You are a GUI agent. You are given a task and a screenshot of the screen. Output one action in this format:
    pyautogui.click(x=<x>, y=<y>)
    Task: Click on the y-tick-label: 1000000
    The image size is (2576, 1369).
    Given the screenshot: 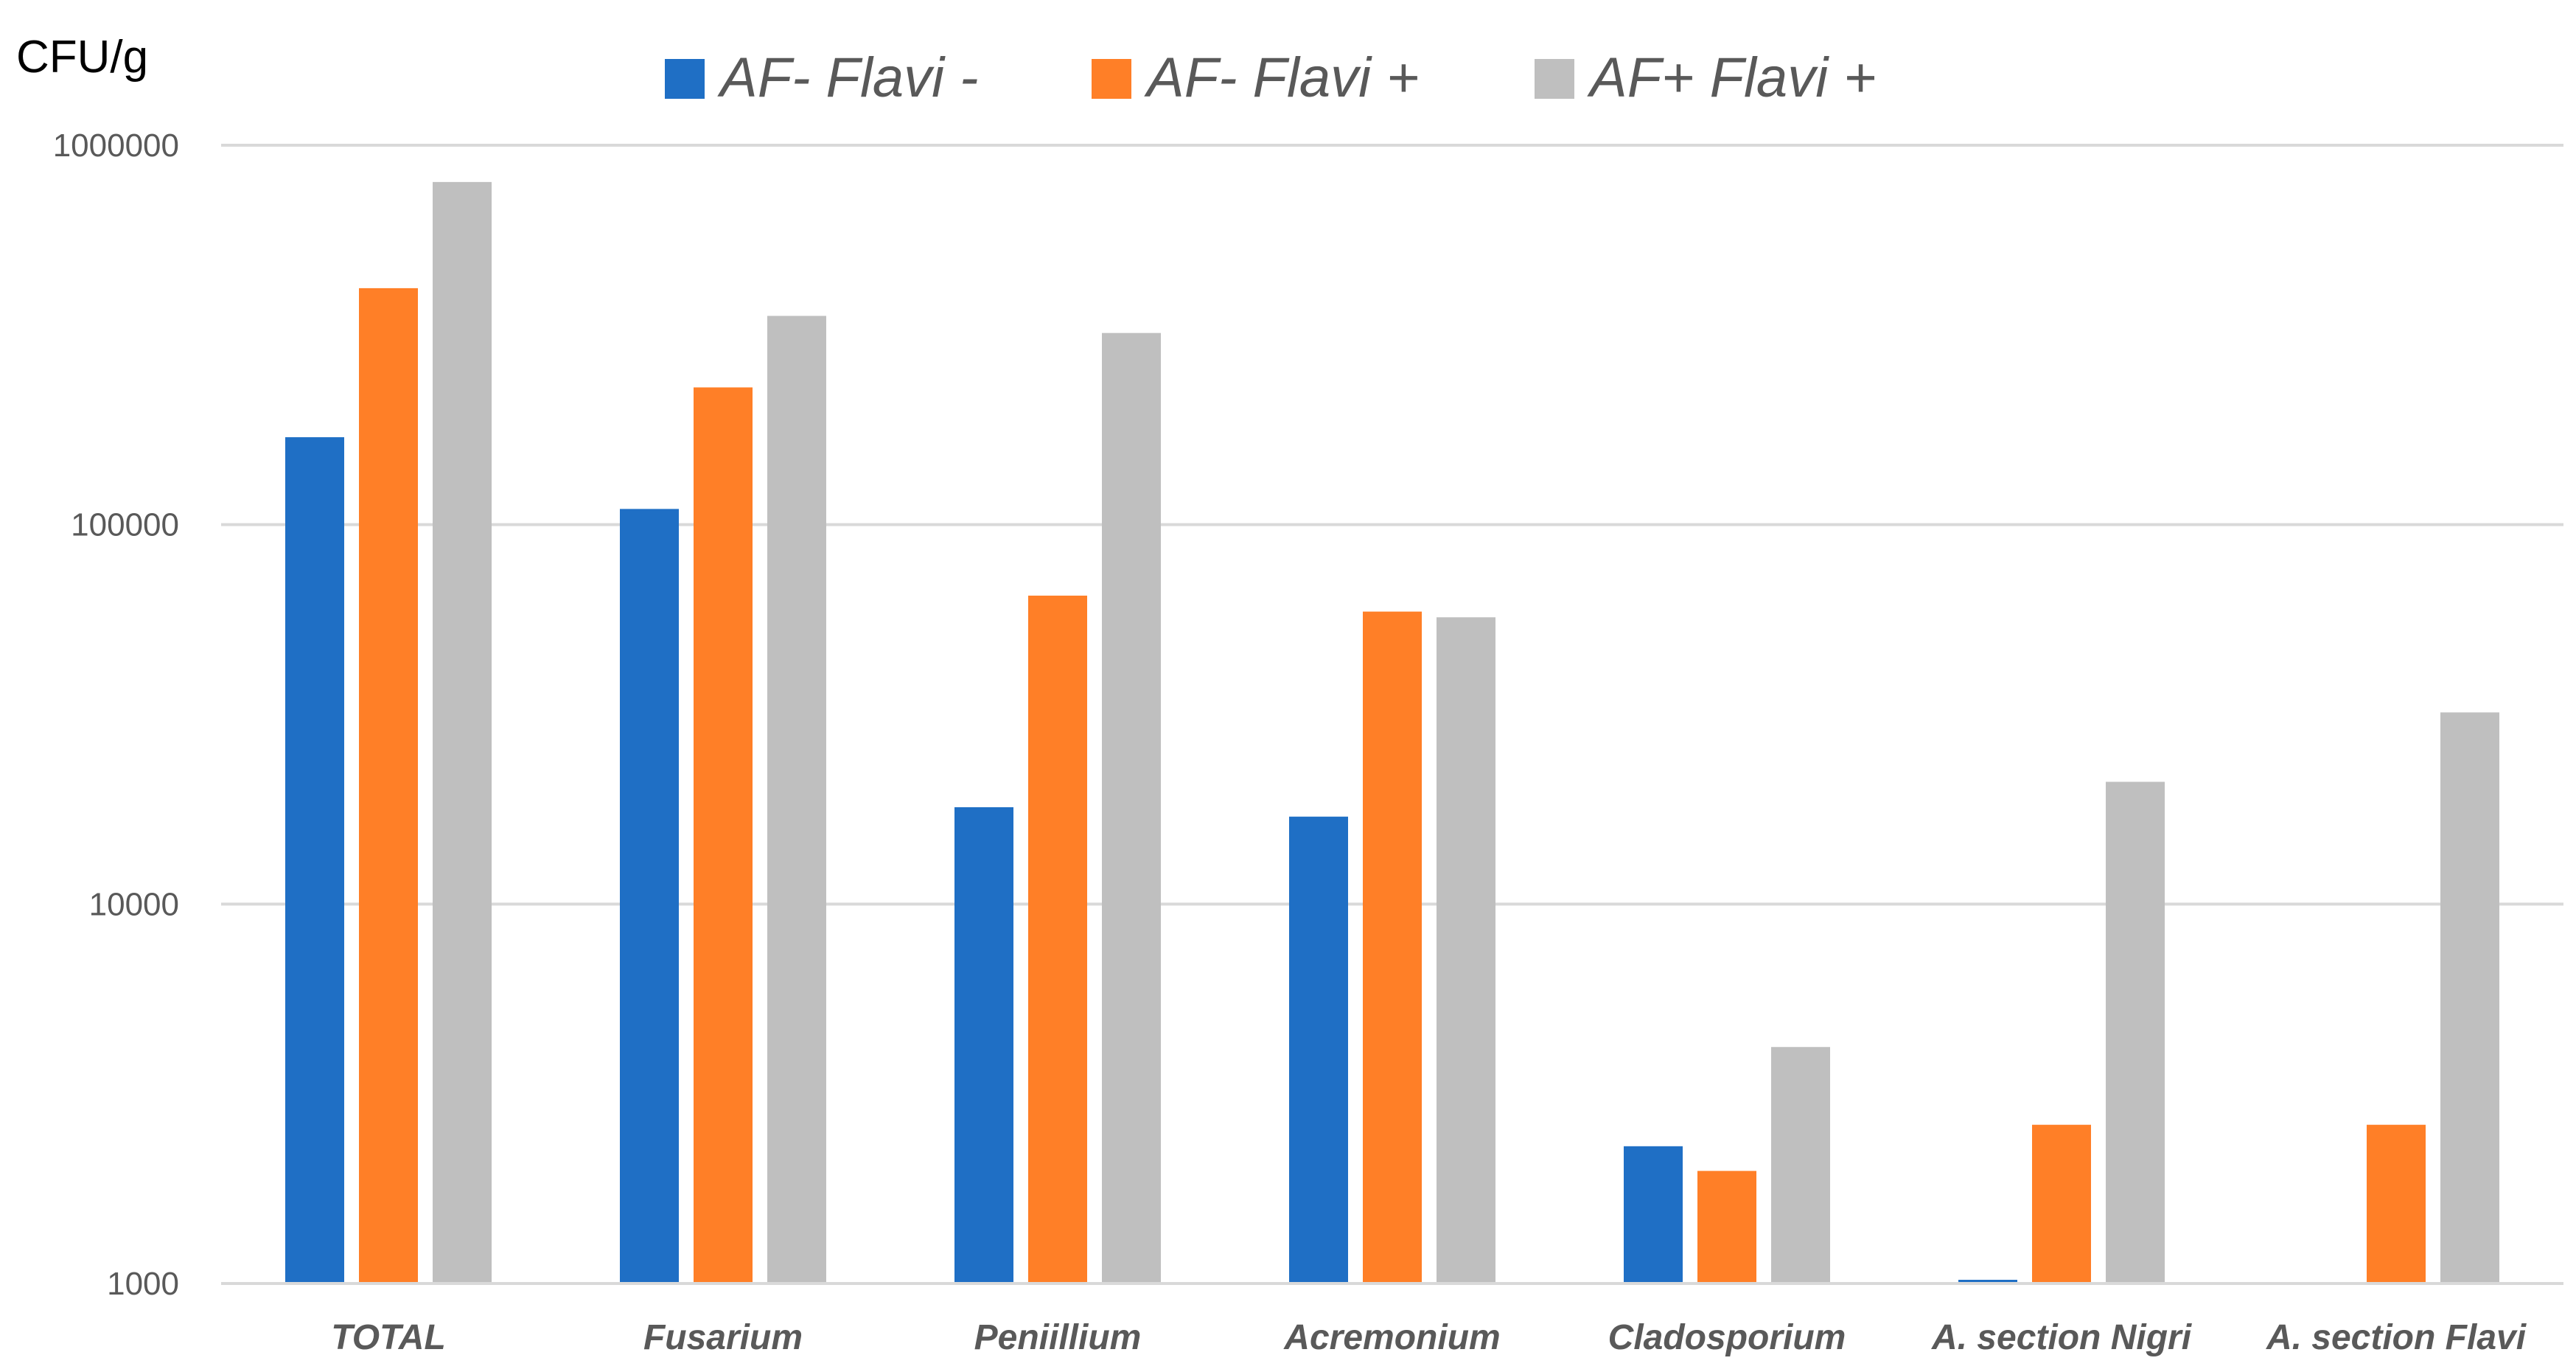 What is the action you would take?
    pyautogui.click(x=116, y=146)
    